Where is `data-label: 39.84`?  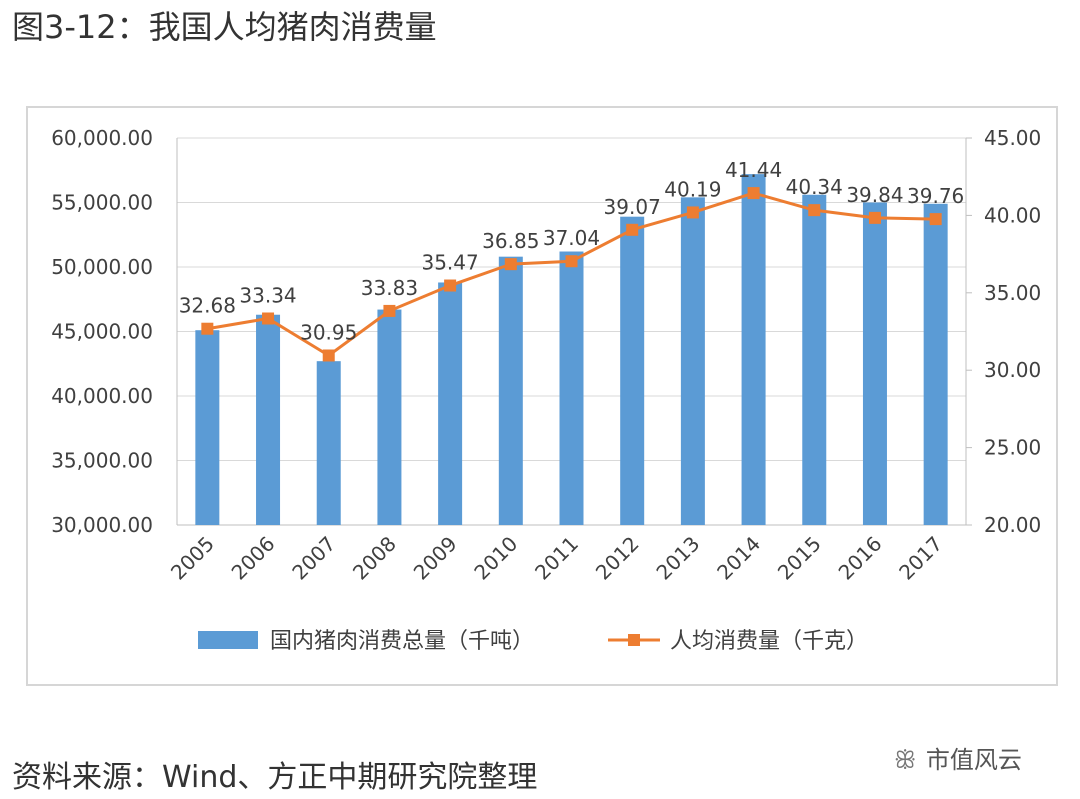
data-label: 39.84 is located at coordinates (874, 195).